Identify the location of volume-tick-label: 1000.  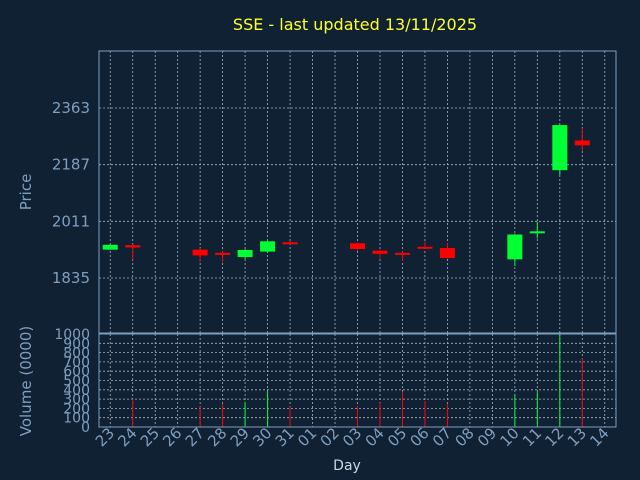
(72, 335).